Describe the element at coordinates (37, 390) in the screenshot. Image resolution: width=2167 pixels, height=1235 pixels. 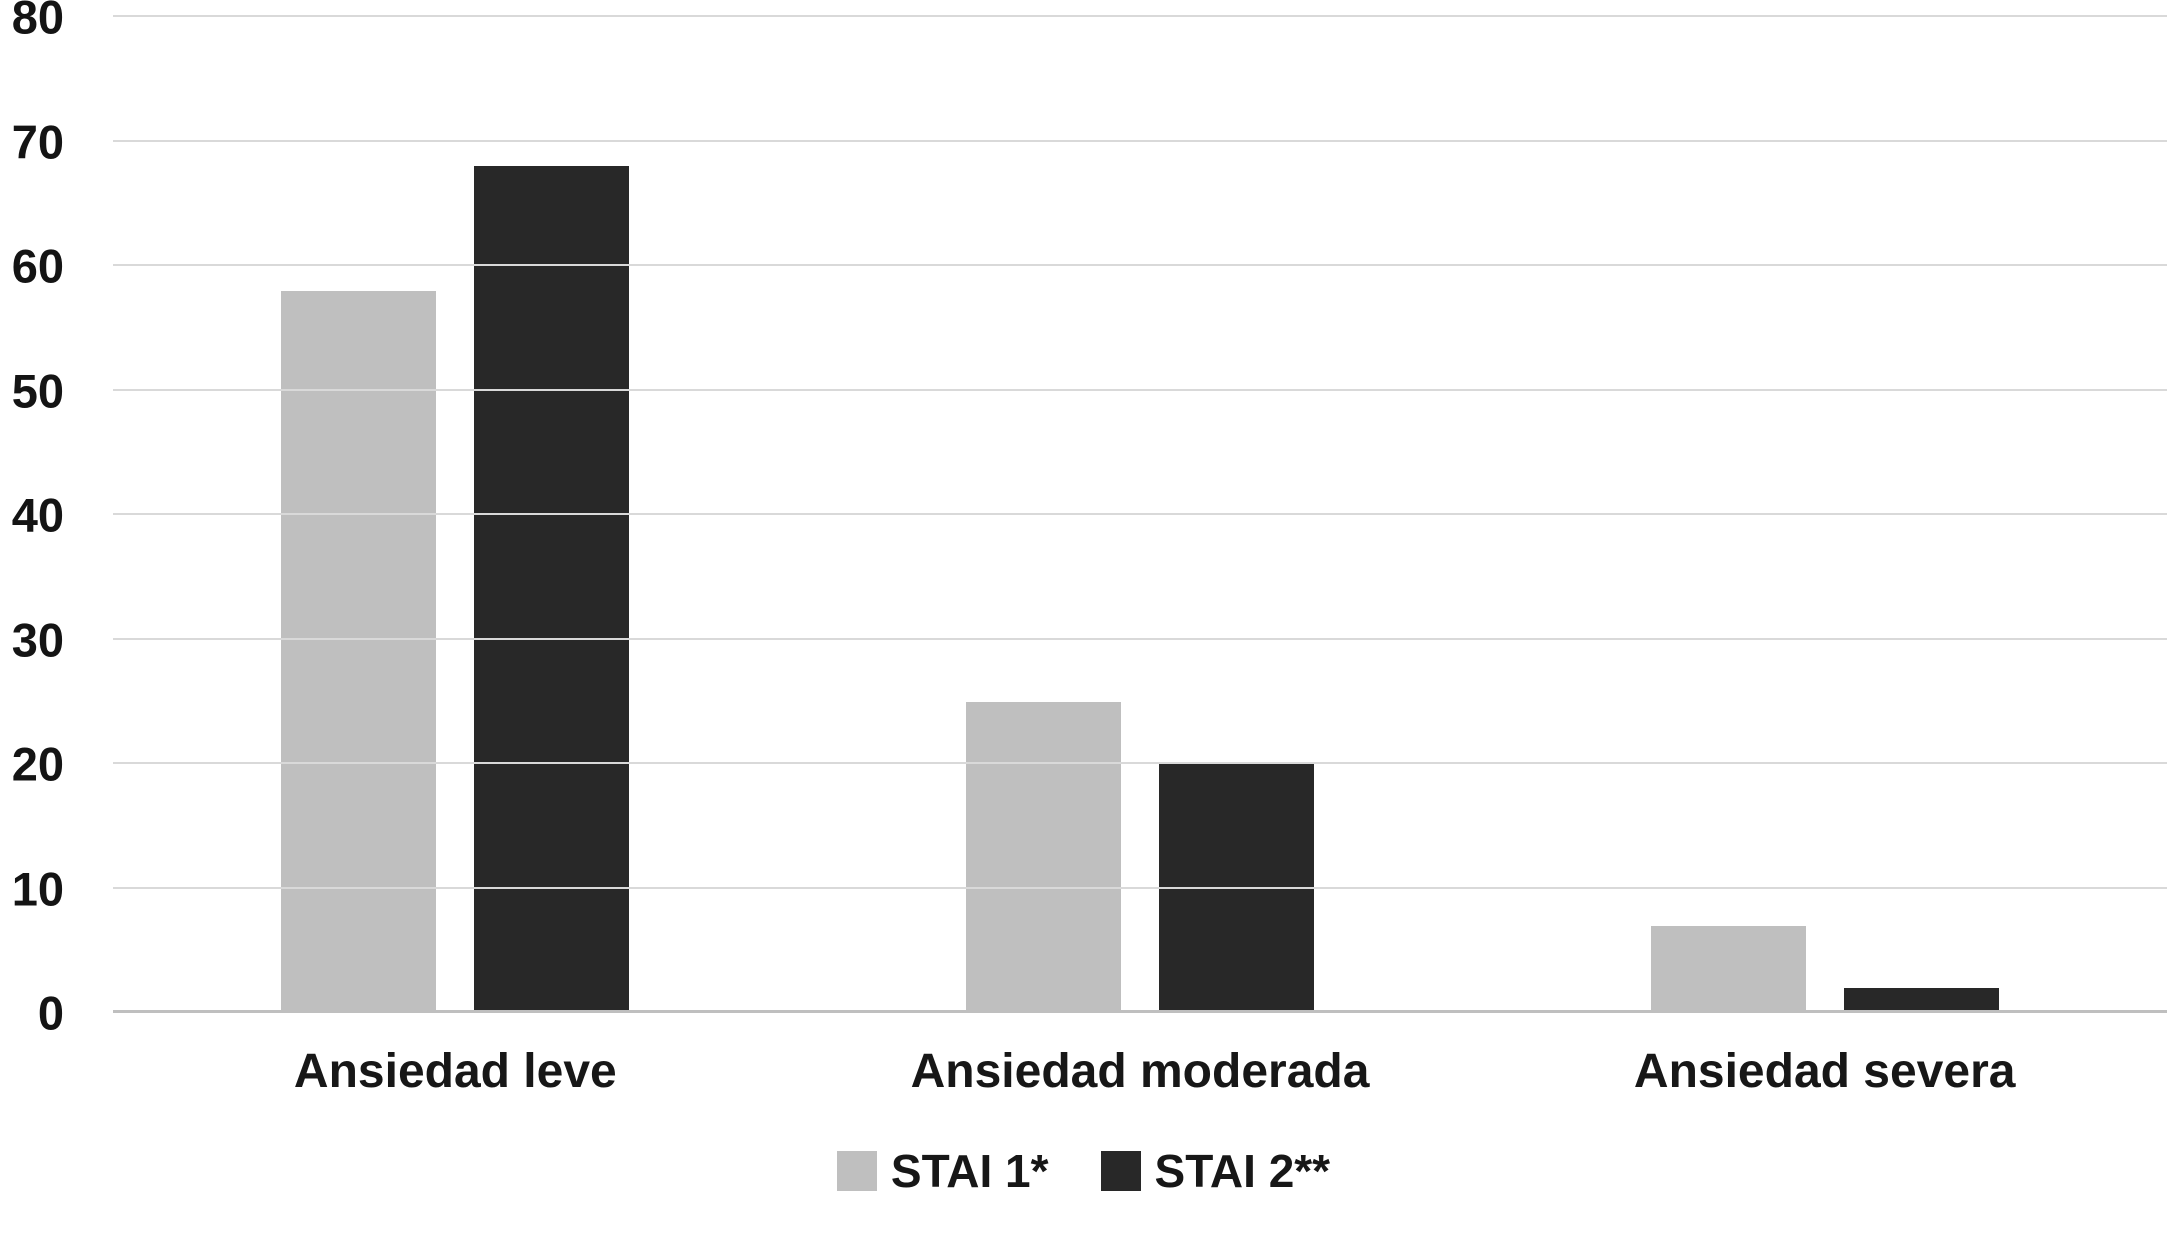
I see `ytick-label: 50` at that location.